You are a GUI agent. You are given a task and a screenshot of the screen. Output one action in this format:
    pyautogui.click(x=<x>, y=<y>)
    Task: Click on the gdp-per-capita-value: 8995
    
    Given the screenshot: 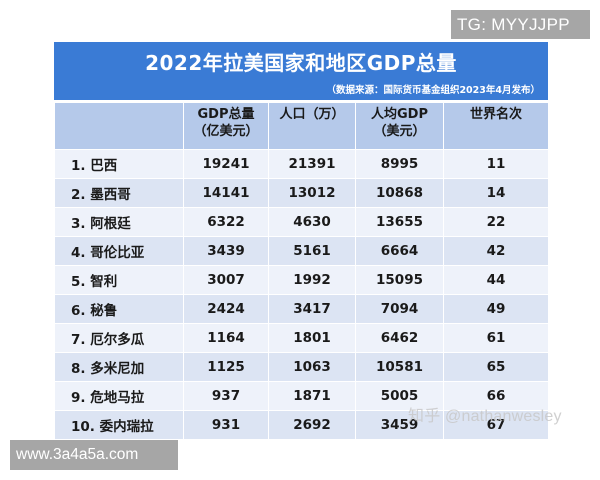 What is the action you would take?
    pyautogui.click(x=399, y=164)
    